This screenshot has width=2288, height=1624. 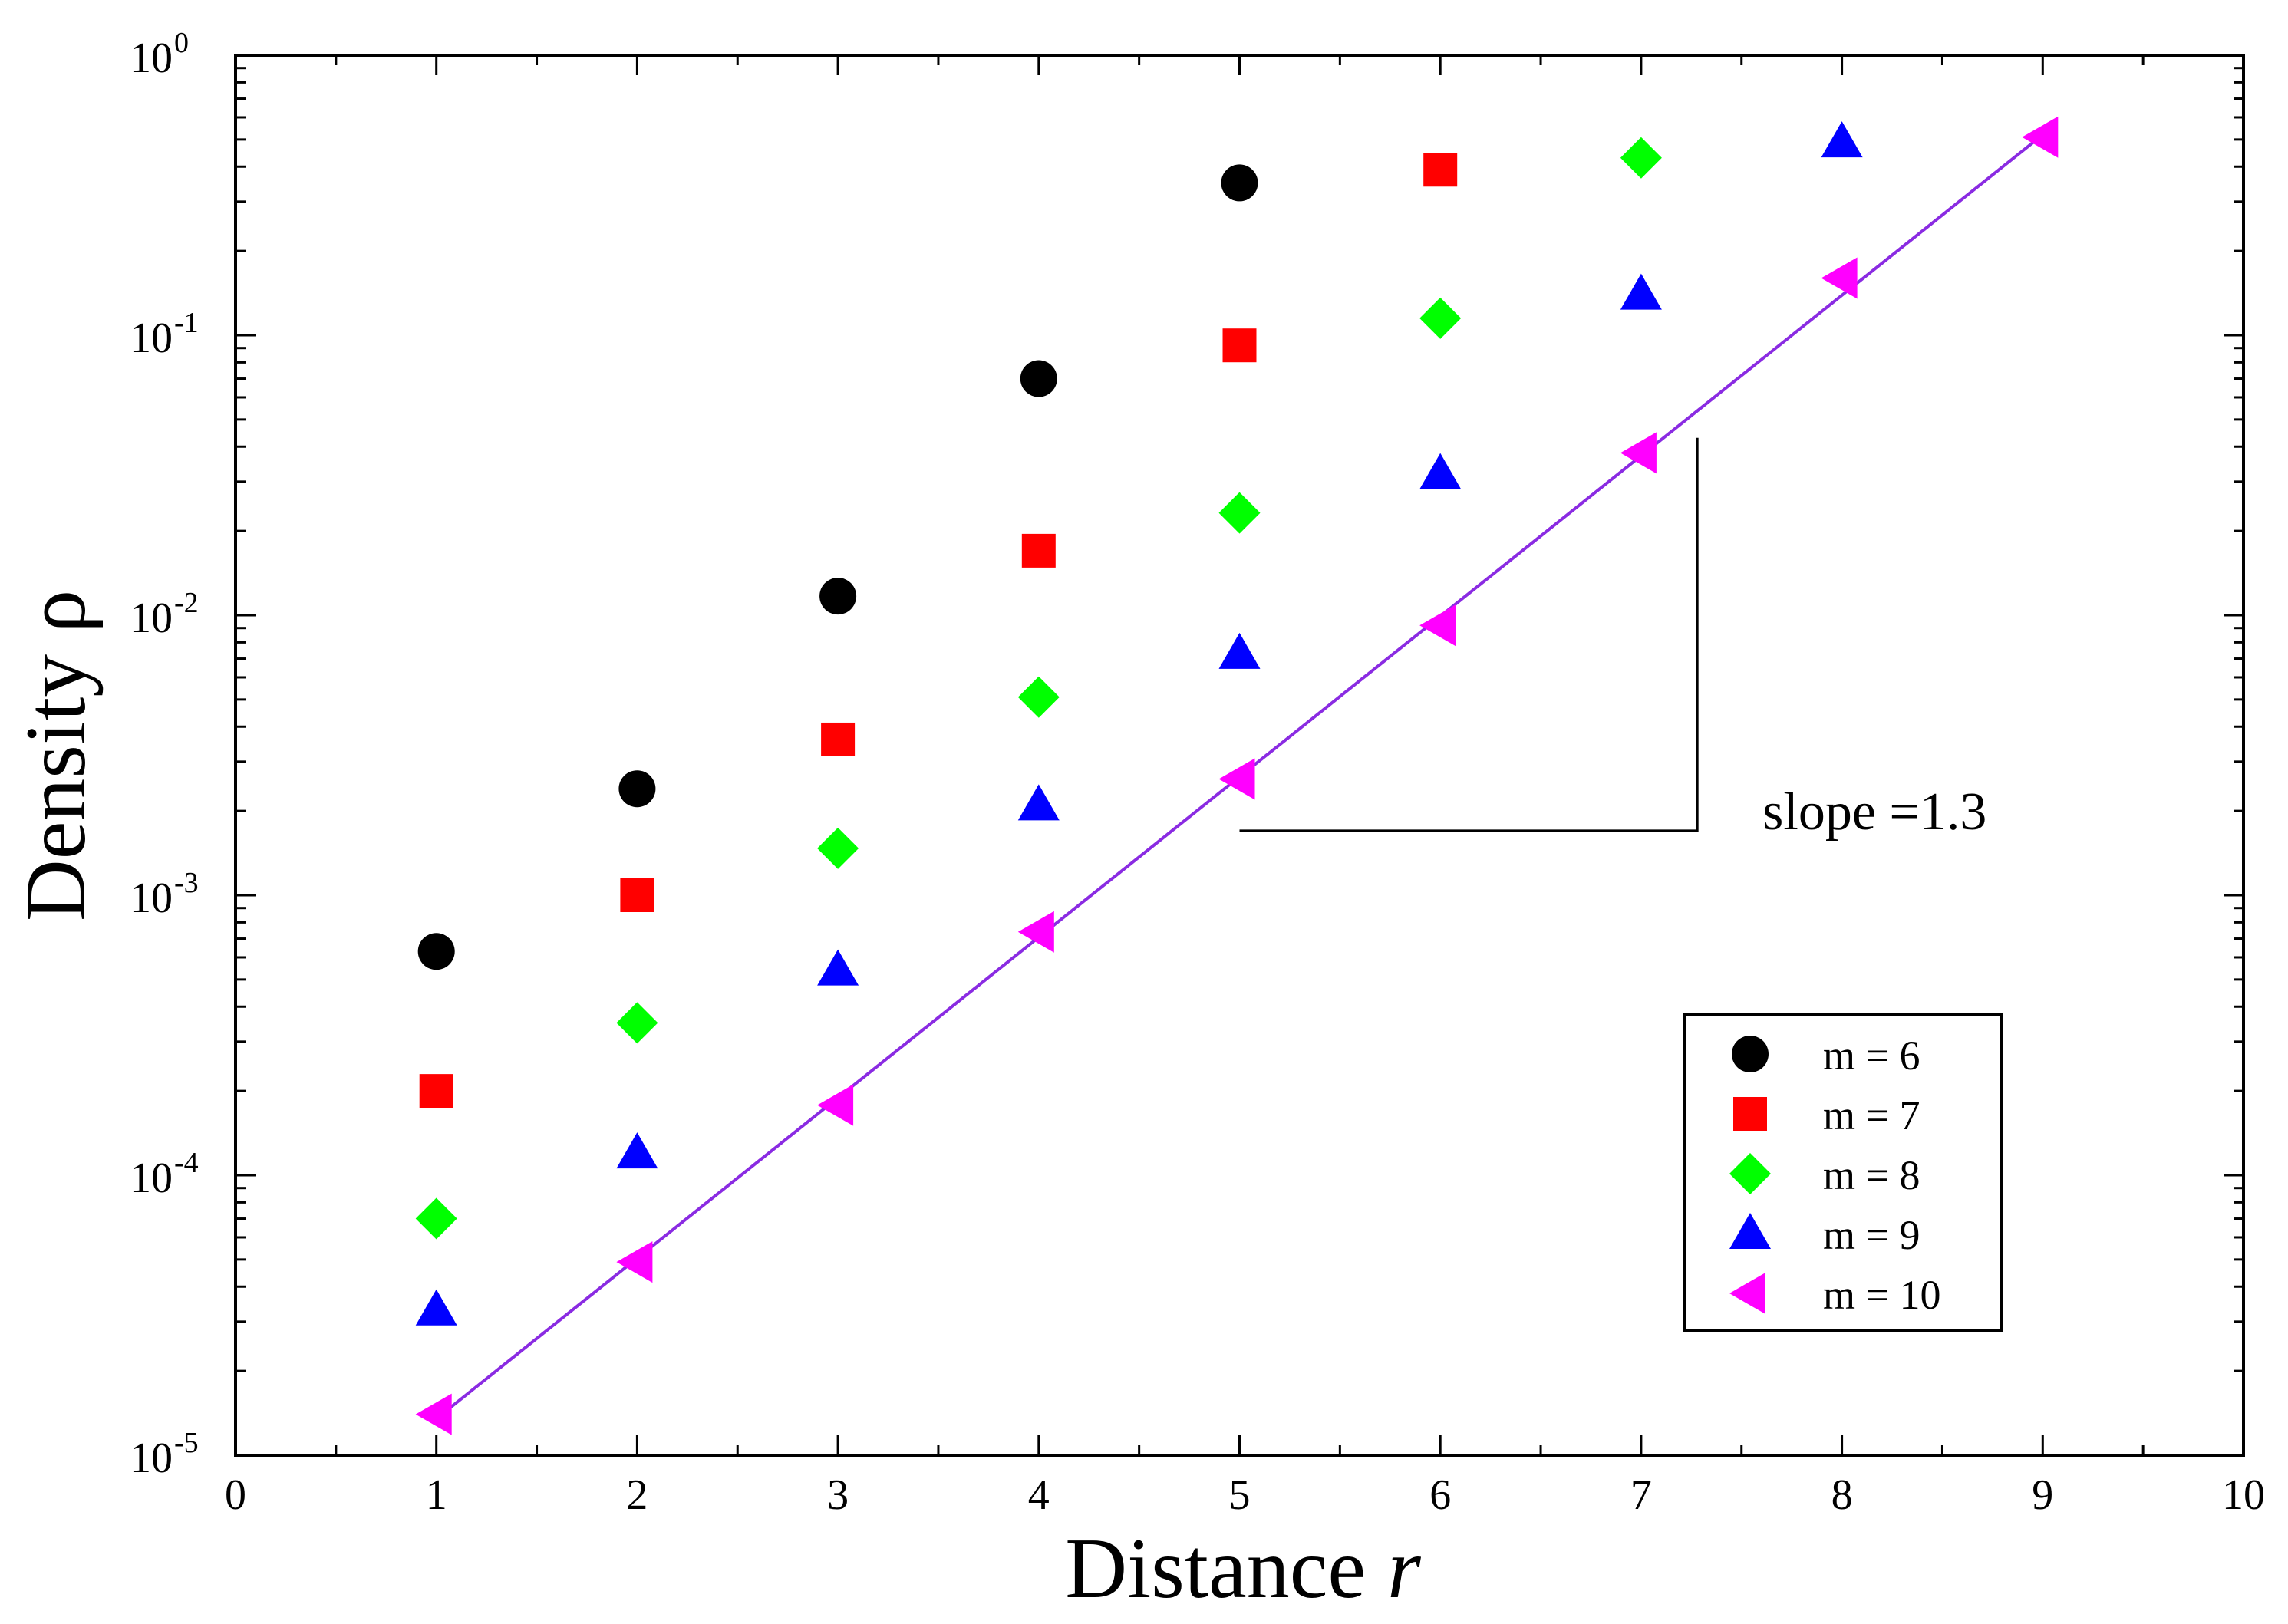 What do you see at coordinates (436, 1495) in the screenshot?
I see `x-tick-label: 1` at bounding box center [436, 1495].